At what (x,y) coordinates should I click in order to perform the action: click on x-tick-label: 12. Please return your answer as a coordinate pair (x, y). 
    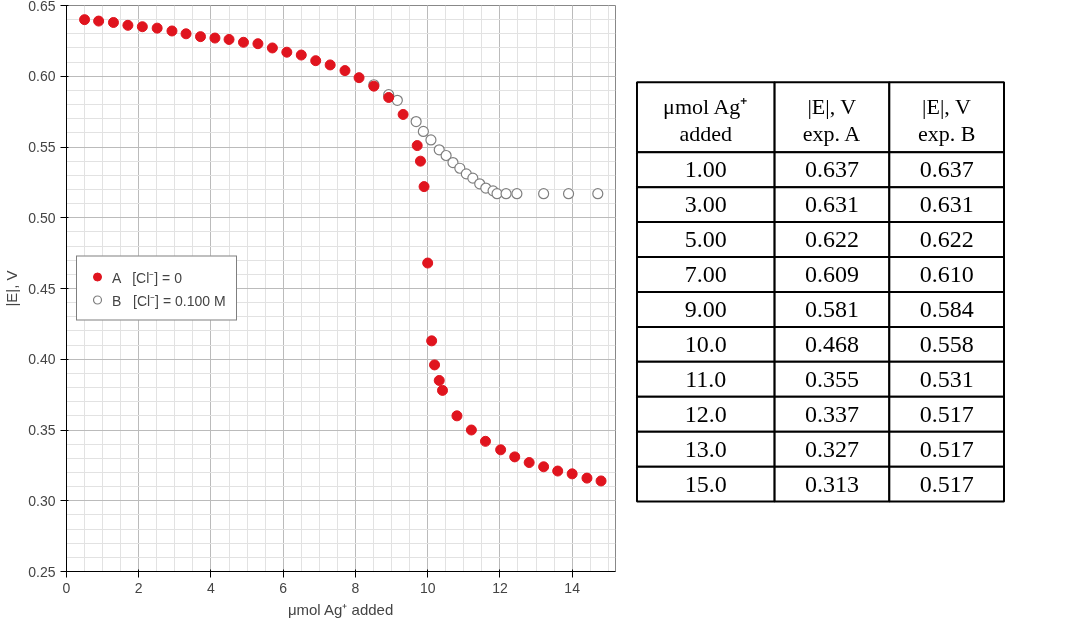
    Looking at the image, I should click on (500, 587).